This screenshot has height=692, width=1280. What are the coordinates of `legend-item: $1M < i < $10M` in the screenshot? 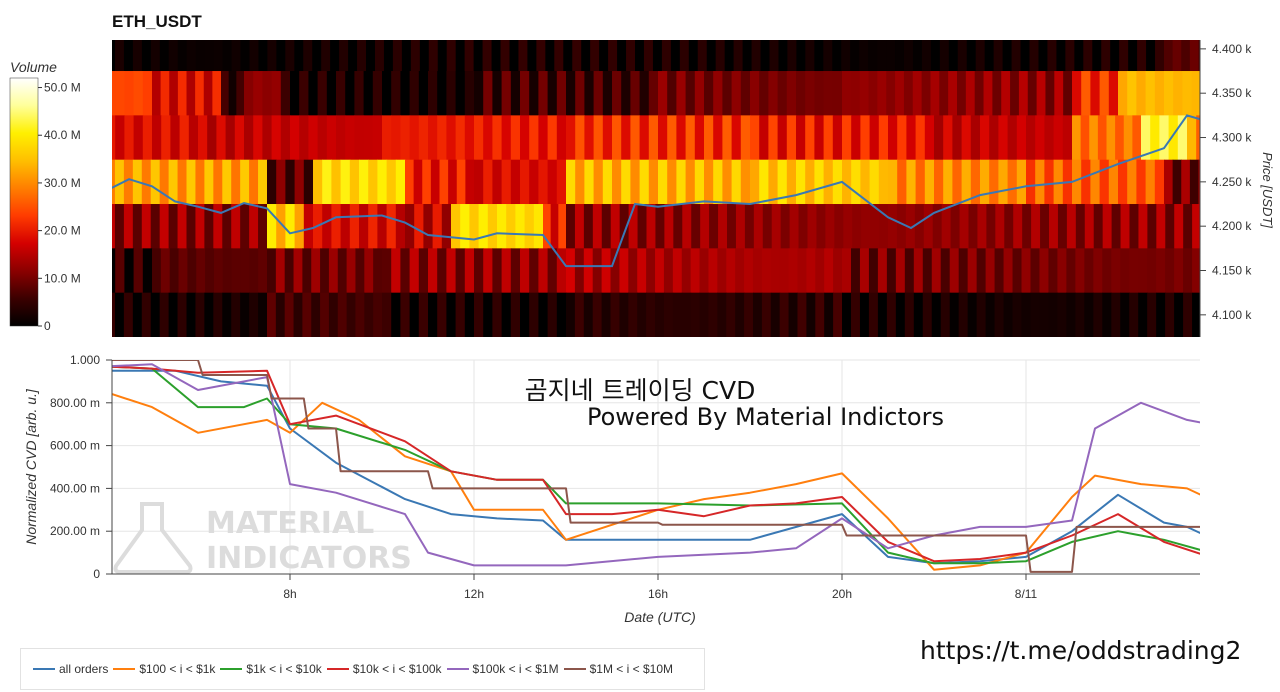 It's located at (618, 669).